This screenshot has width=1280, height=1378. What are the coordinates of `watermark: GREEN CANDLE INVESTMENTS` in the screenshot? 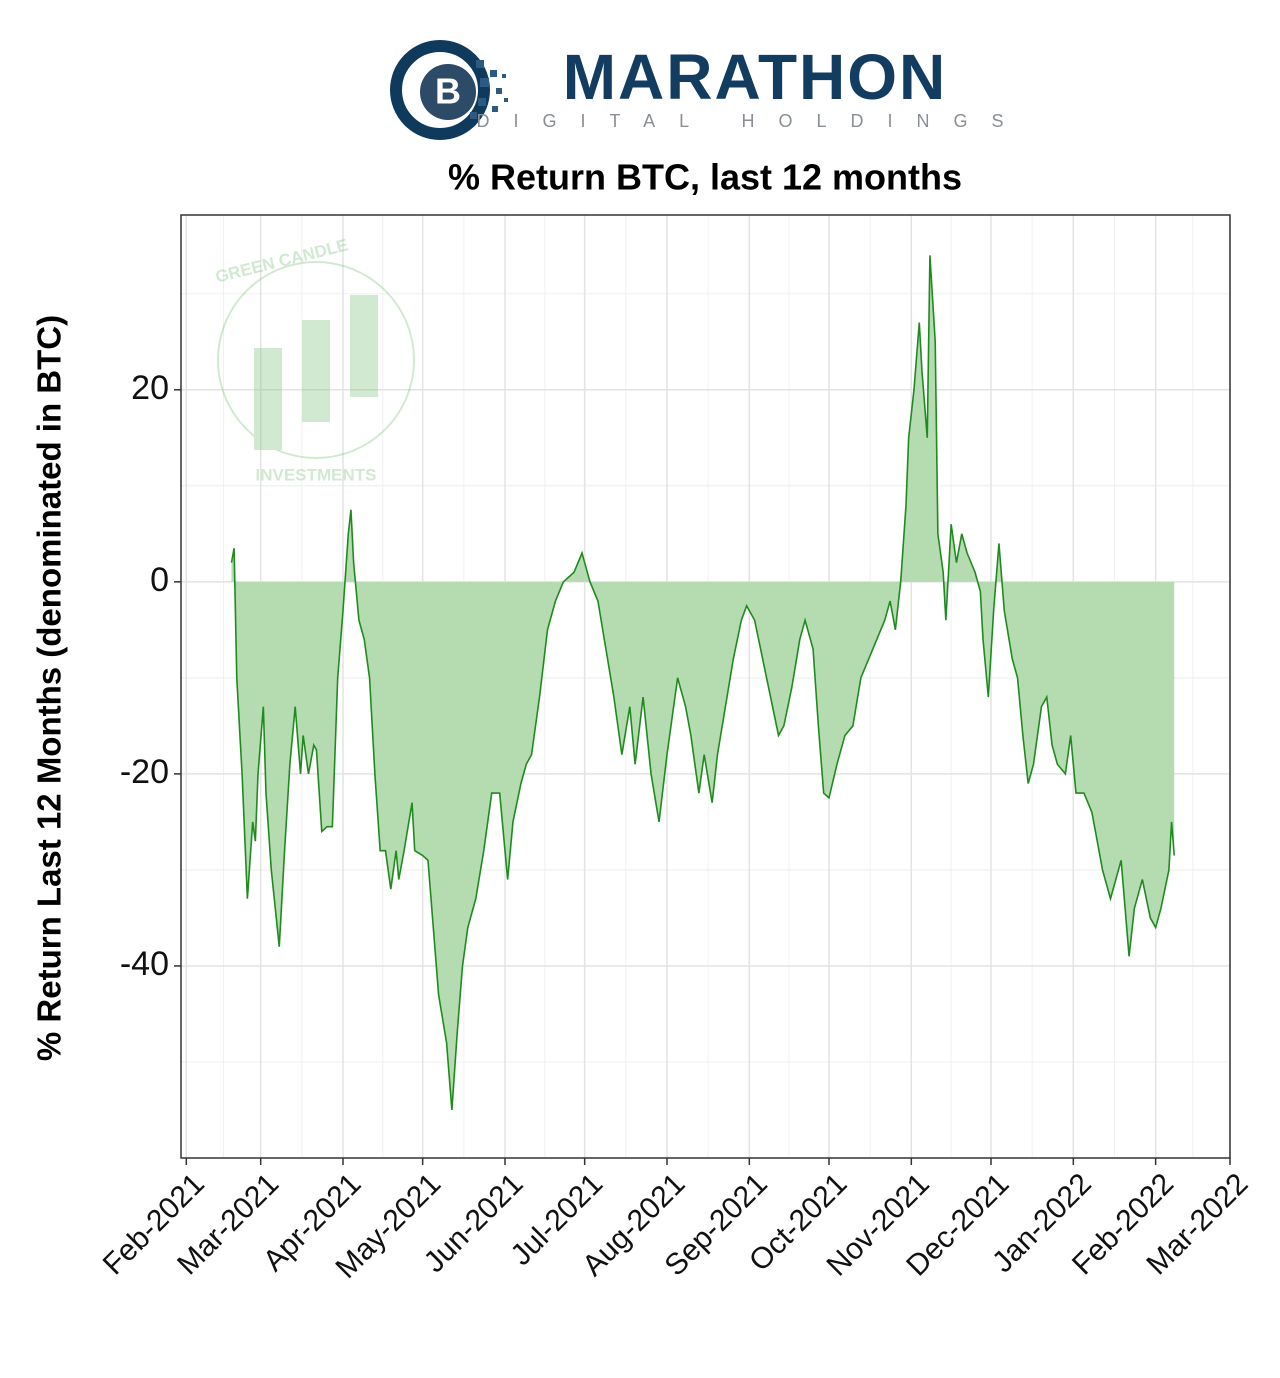 It's located at (314, 359).